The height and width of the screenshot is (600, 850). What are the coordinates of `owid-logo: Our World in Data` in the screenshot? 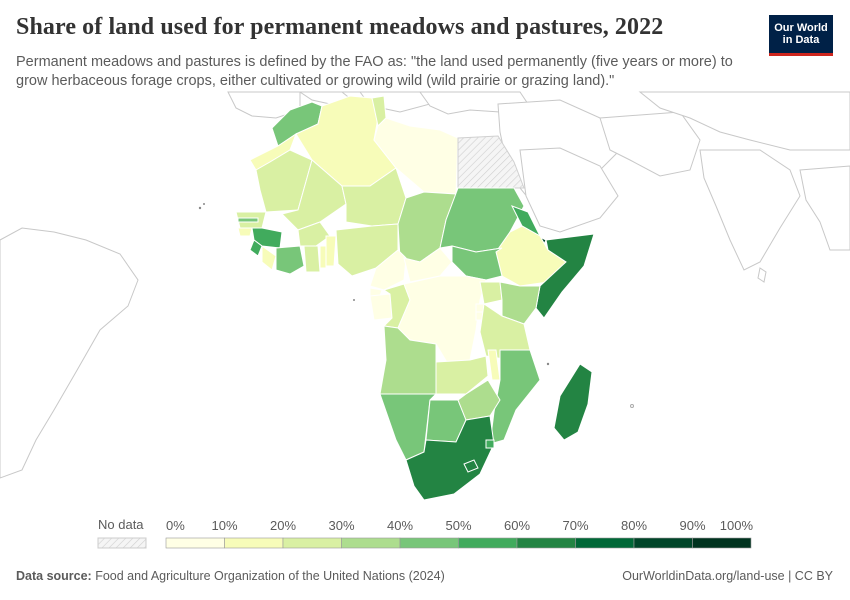 It's located at (801, 35).